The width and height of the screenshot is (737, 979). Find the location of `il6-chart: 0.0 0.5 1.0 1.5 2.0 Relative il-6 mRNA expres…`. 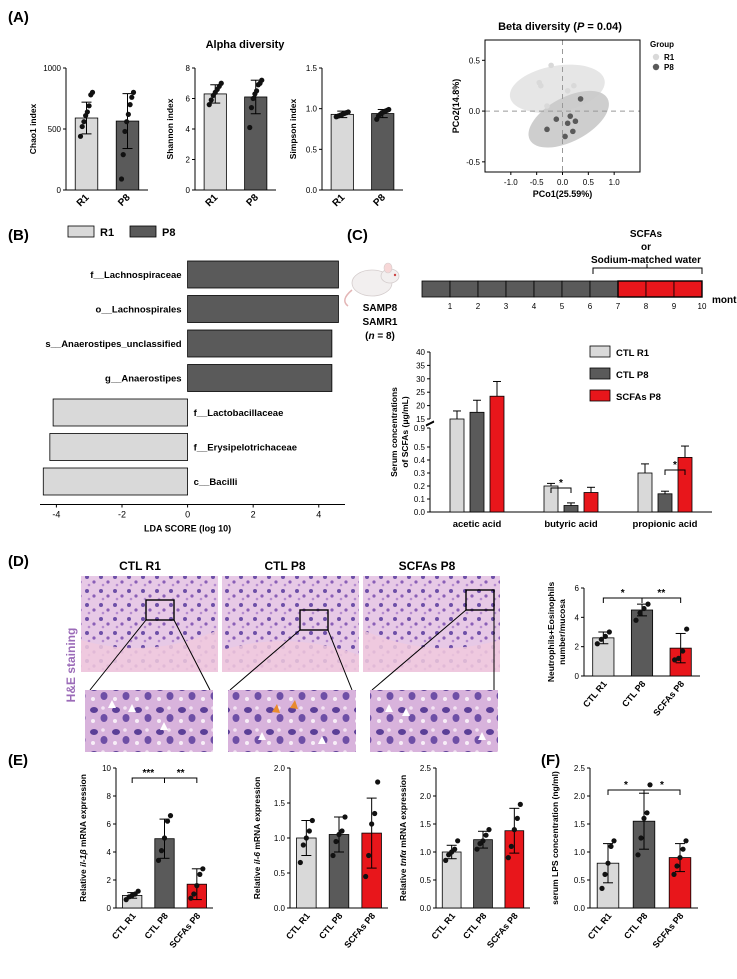

il6-chart: 0.0 0.5 1.0 1.5 2.0 Relative il-6 mRNA expres… is located at coordinates (320, 857).